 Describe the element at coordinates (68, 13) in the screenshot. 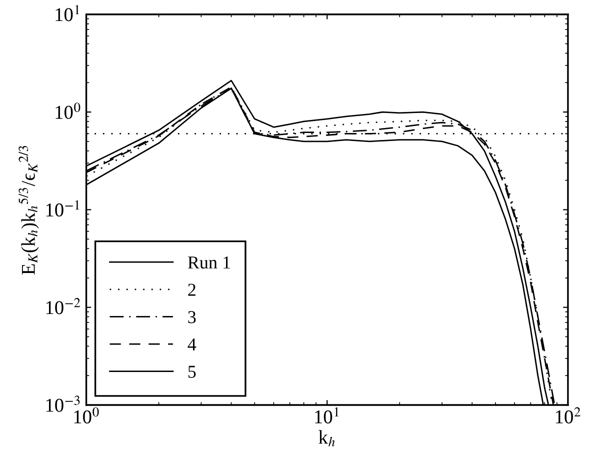

I see `y-tick-label: 10$^{1}$` at that location.